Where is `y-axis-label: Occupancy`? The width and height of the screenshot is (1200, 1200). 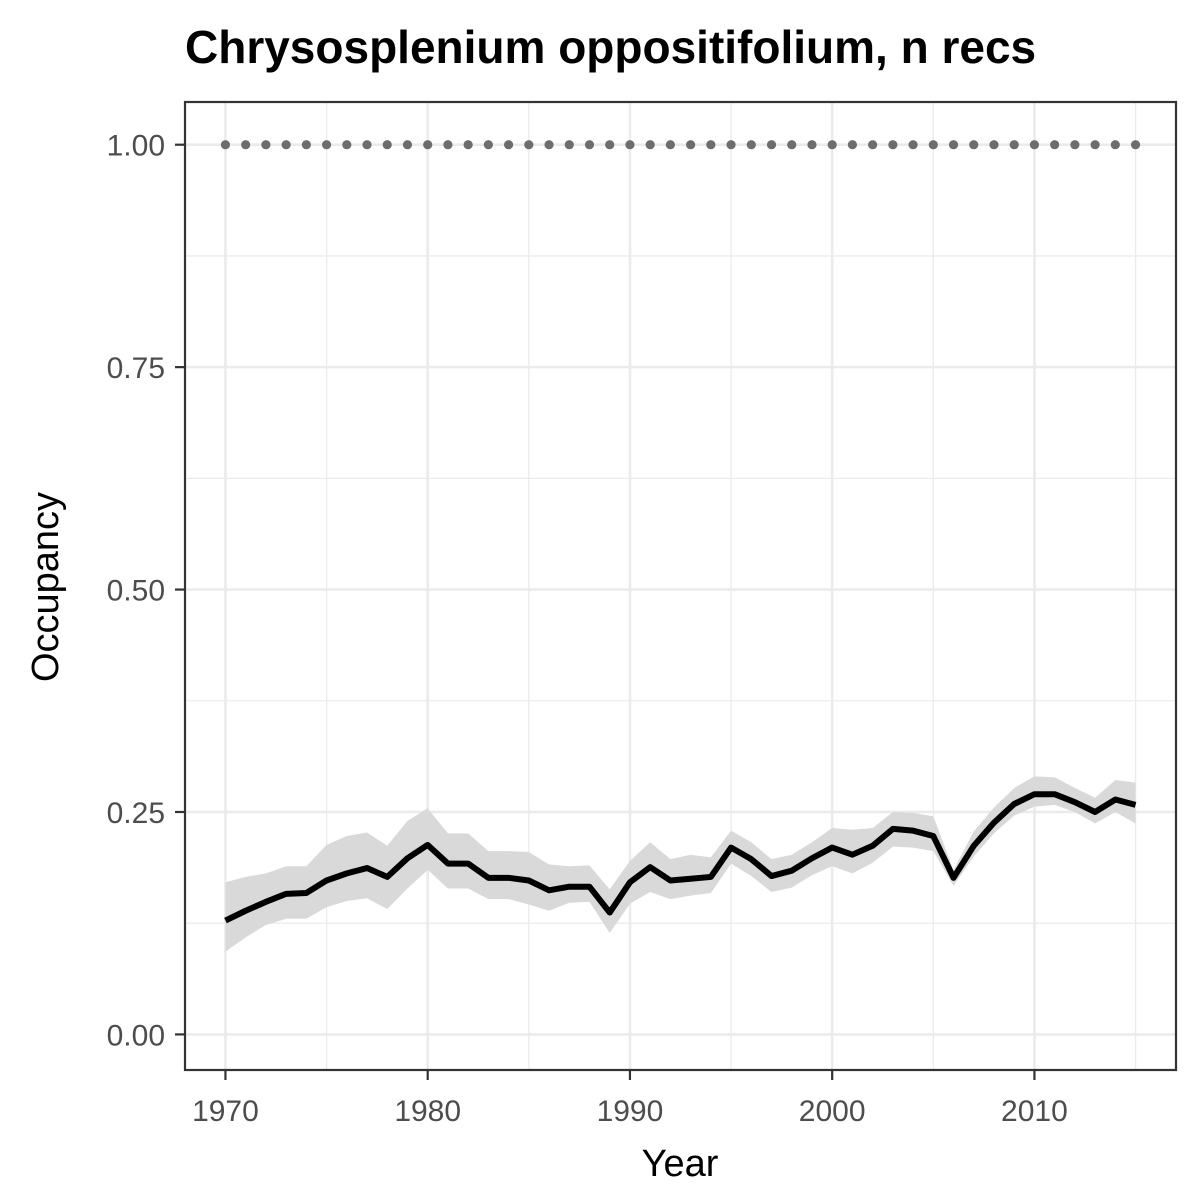
y-axis-label: Occupancy is located at coordinates (46, 587).